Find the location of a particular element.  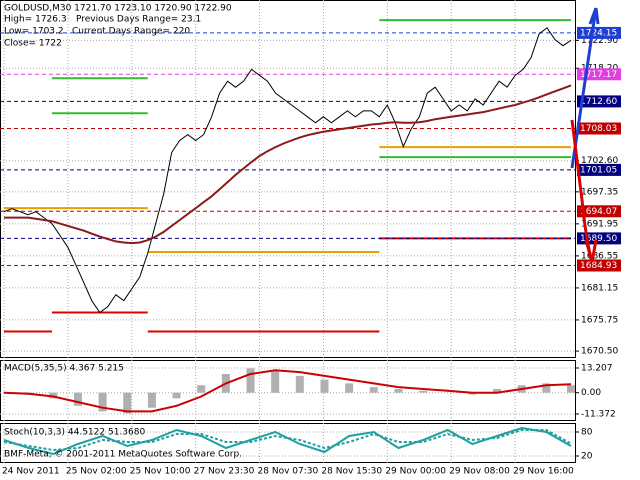

y-tick-label: 1691.95 is located at coordinates (599, 224).